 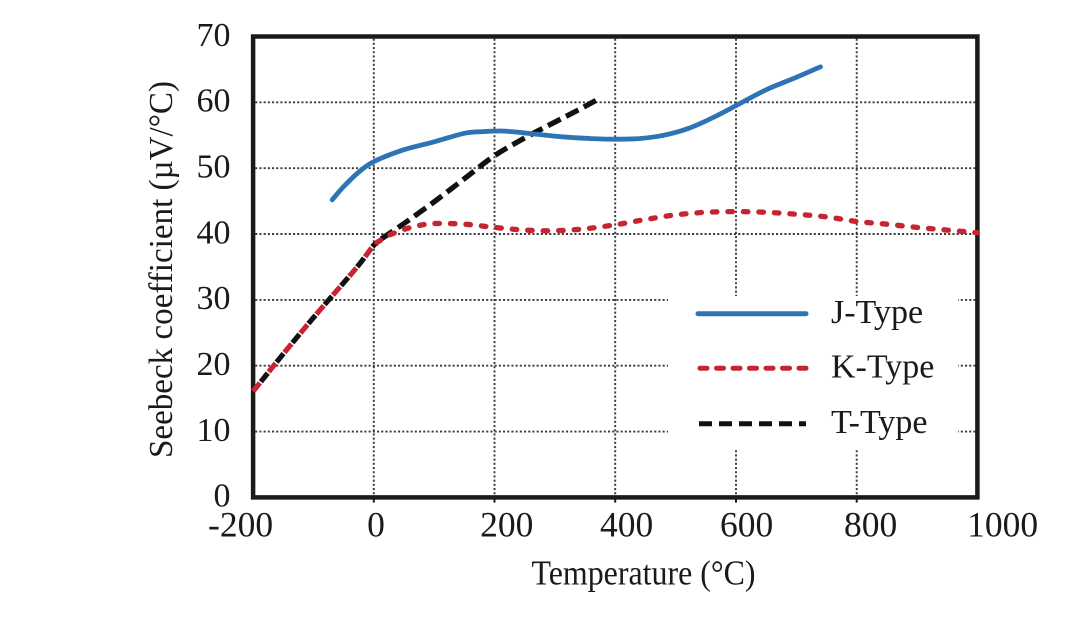 I want to click on svg-text: 40, so click(x=214, y=232).